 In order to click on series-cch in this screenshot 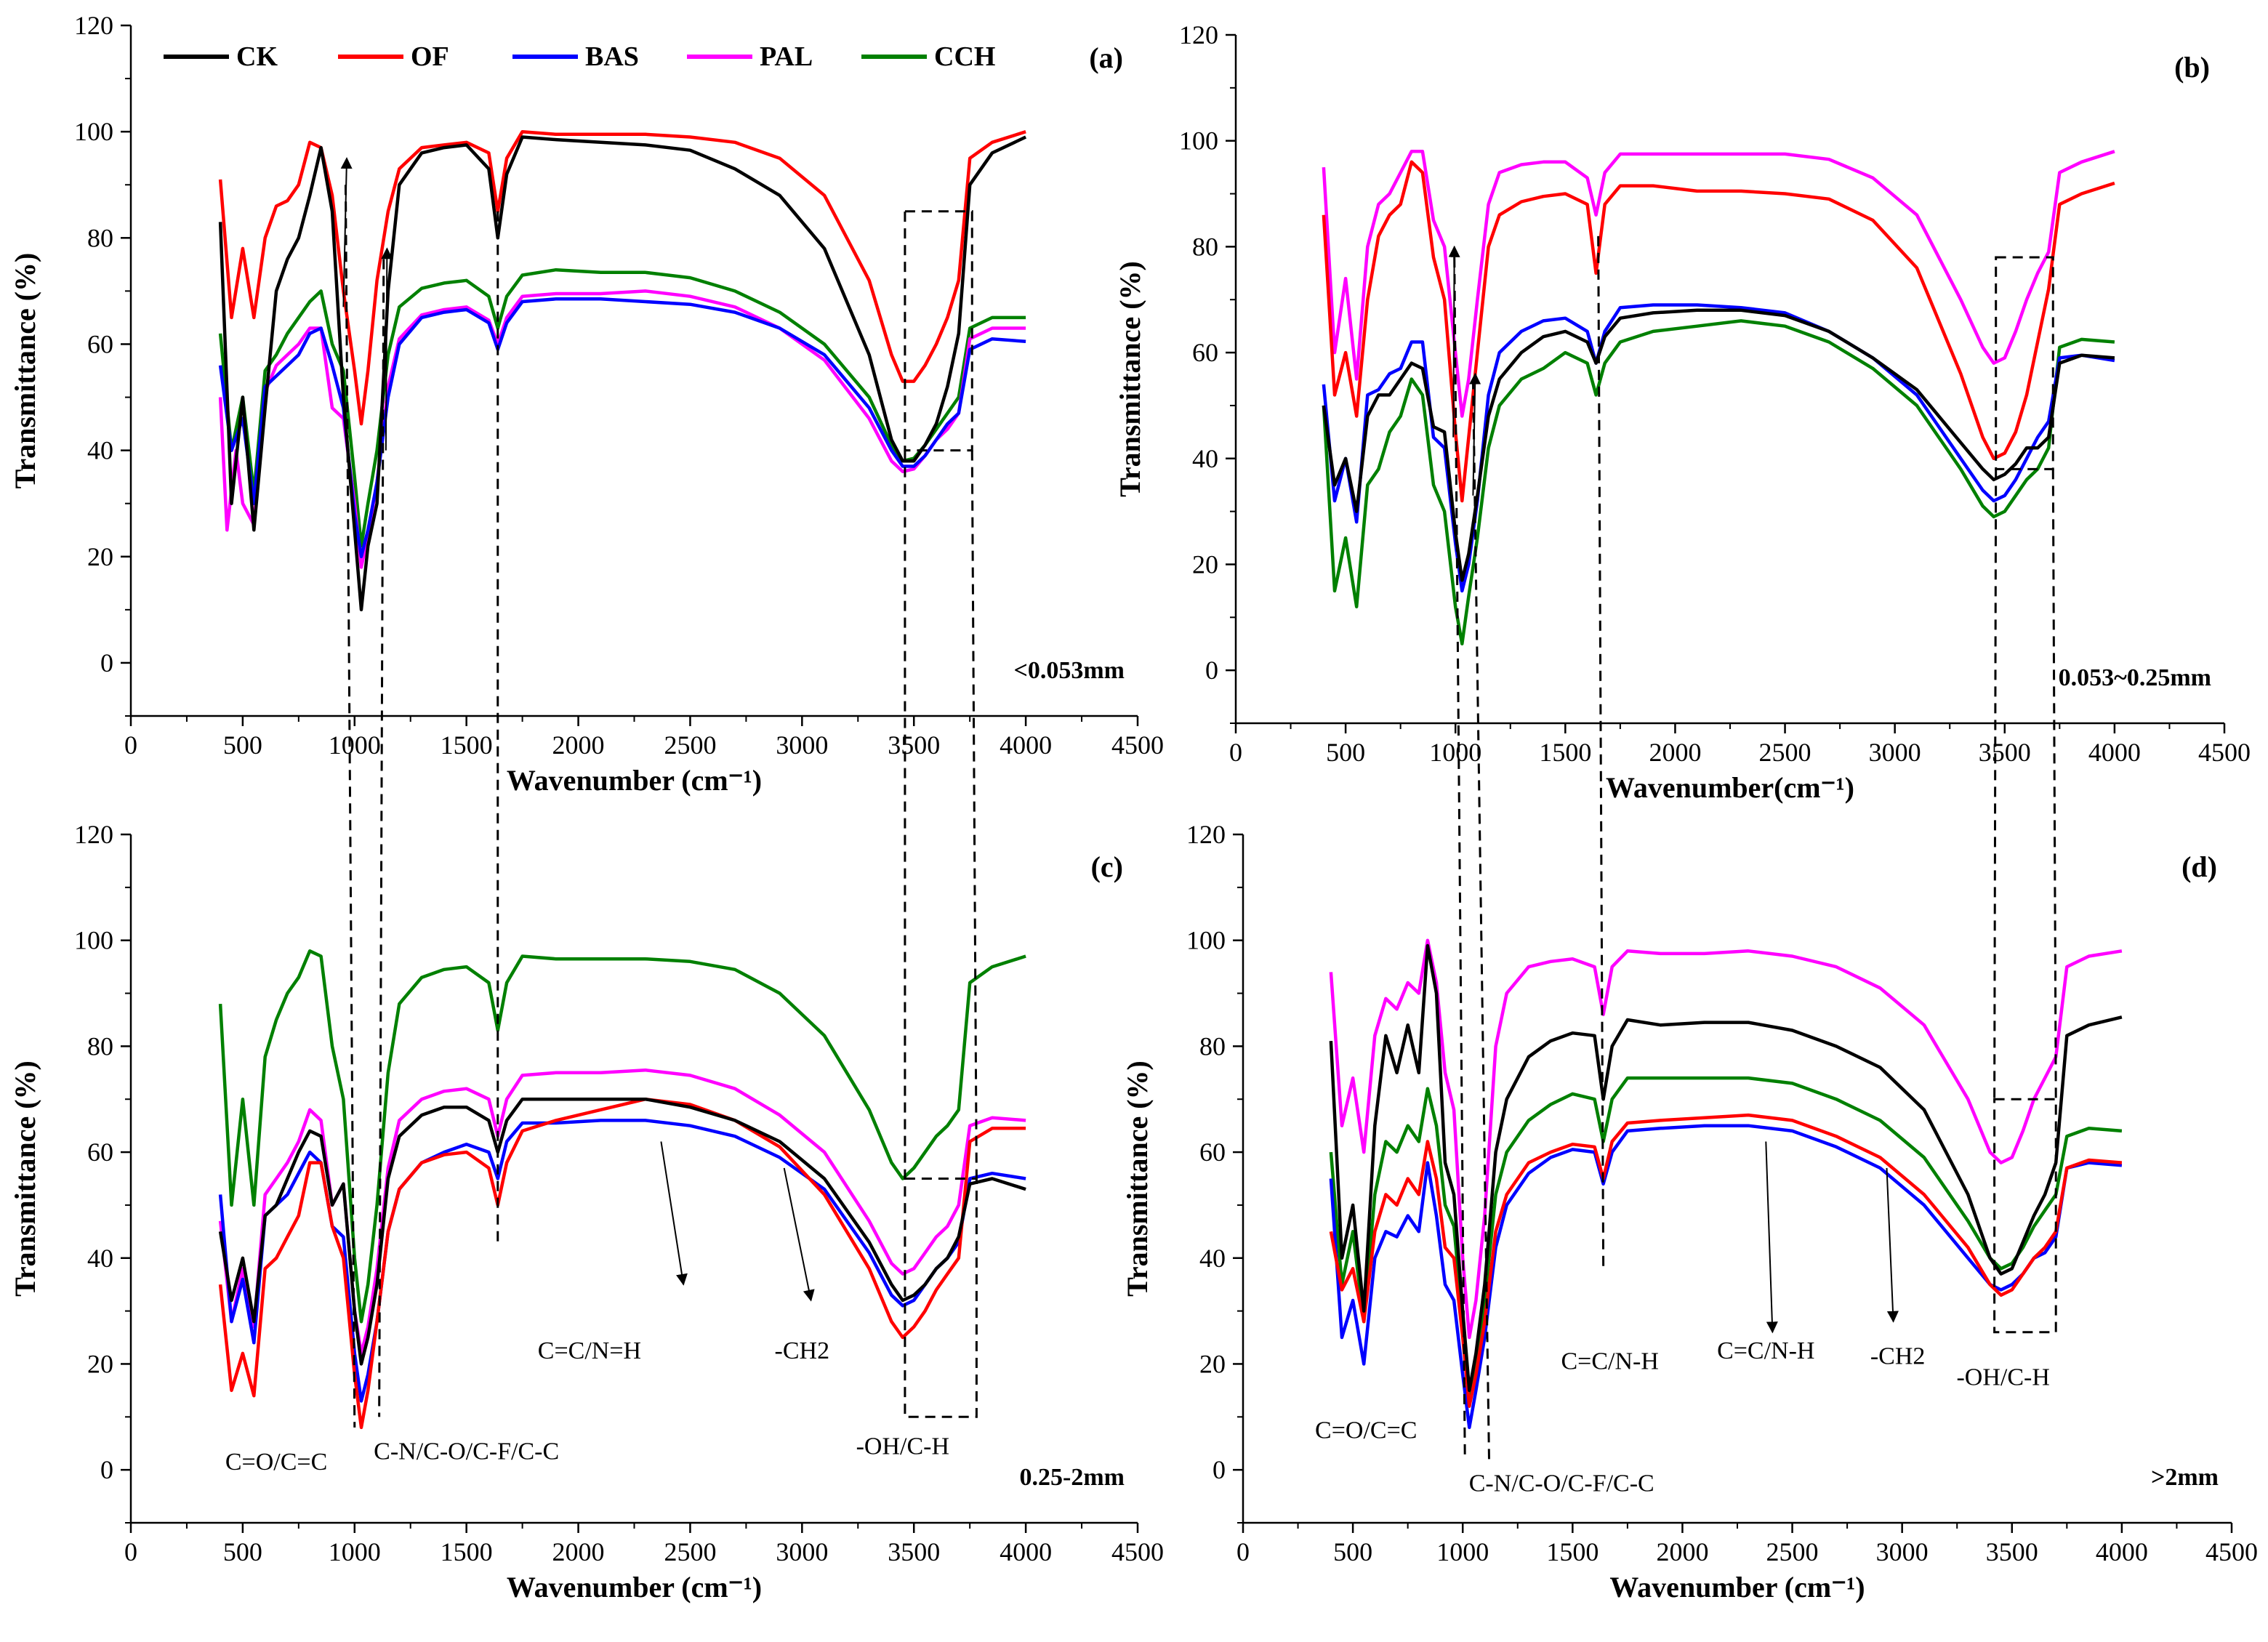, I will do `click(1718, 482)`.